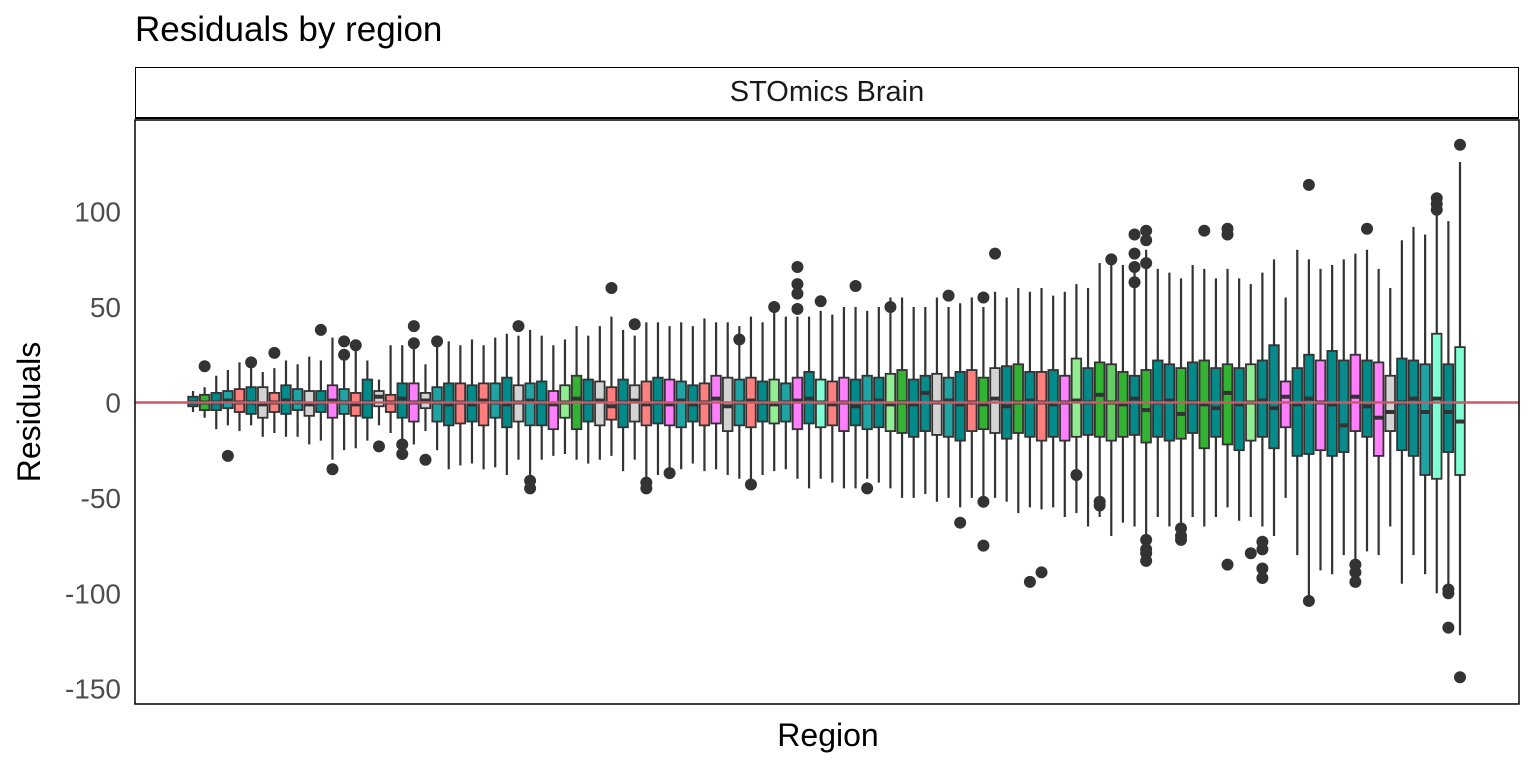 The image size is (1536, 768). Describe the element at coordinates (105, 307) in the screenshot. I see `y-tick-label: 50` at that location.